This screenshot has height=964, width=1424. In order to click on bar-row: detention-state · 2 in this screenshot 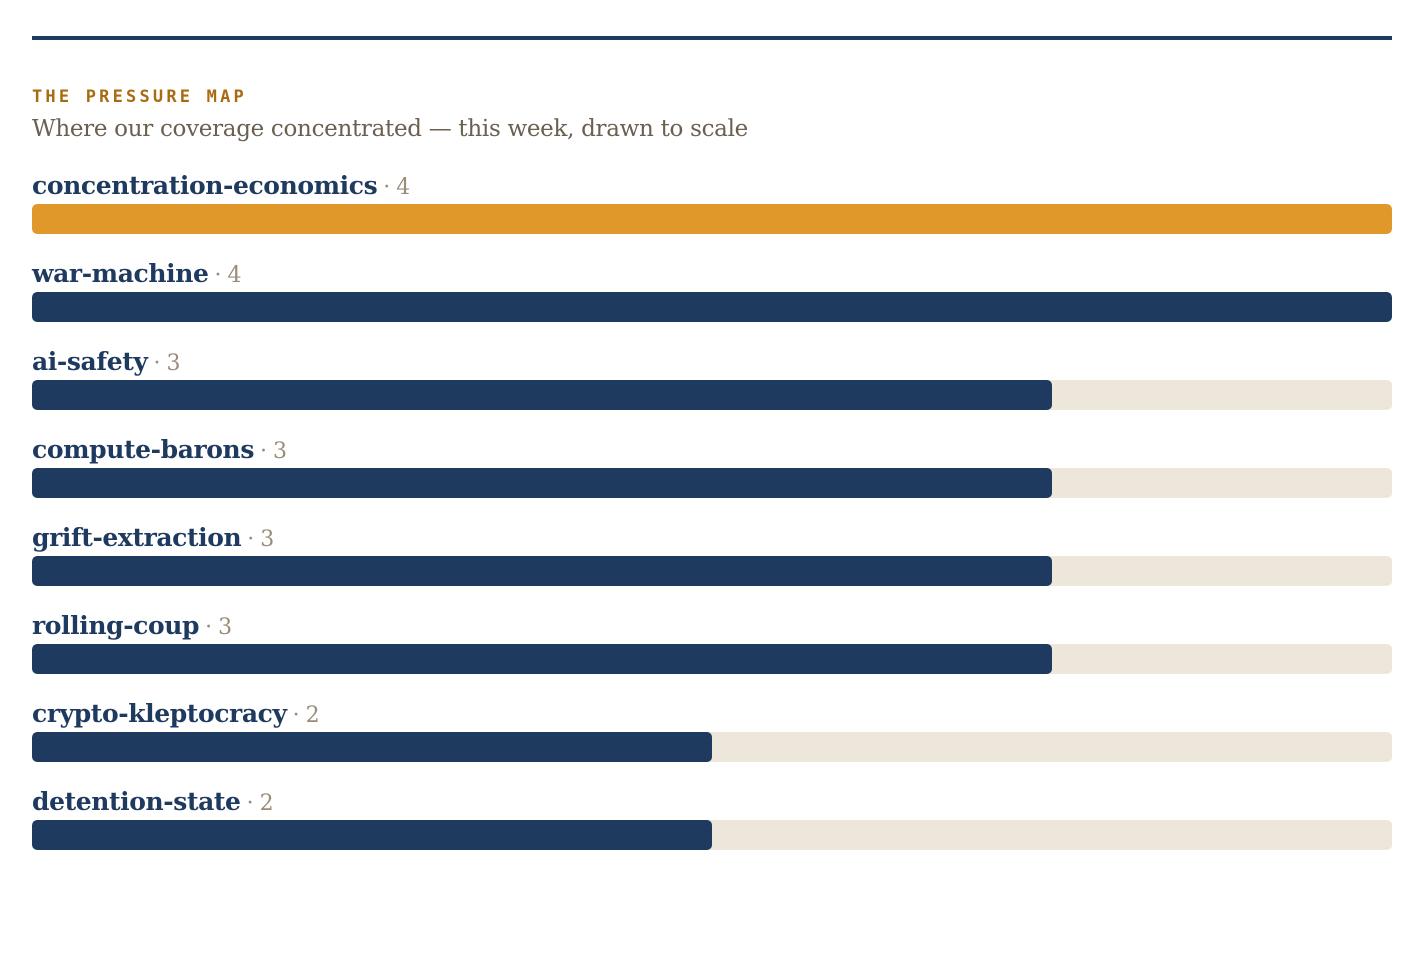, I will do `click(712, 832)`.